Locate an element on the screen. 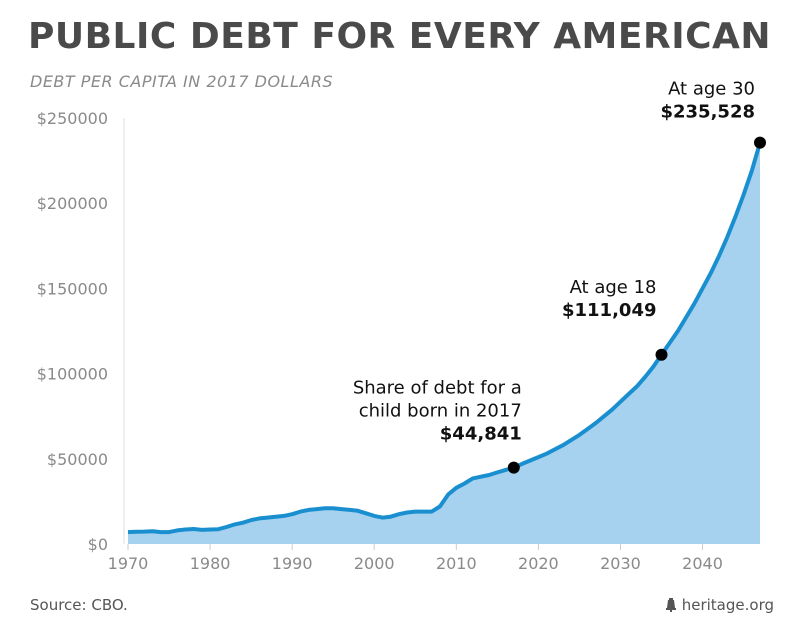  x-tick-label: 1980 is located at coordinates (210, 563).